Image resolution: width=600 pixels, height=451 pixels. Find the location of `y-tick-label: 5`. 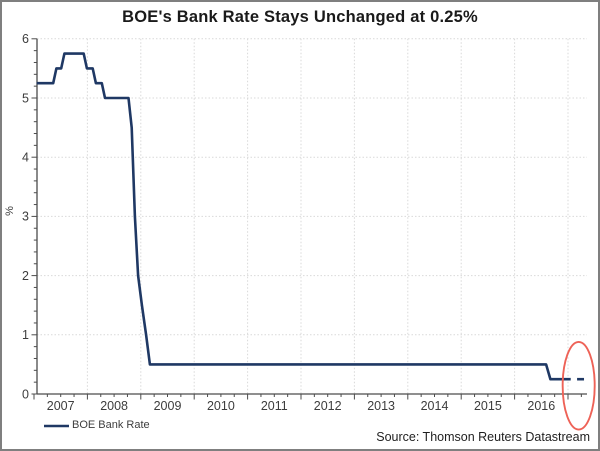

y-tick-label: 5 is located at coordinates (25, 98).